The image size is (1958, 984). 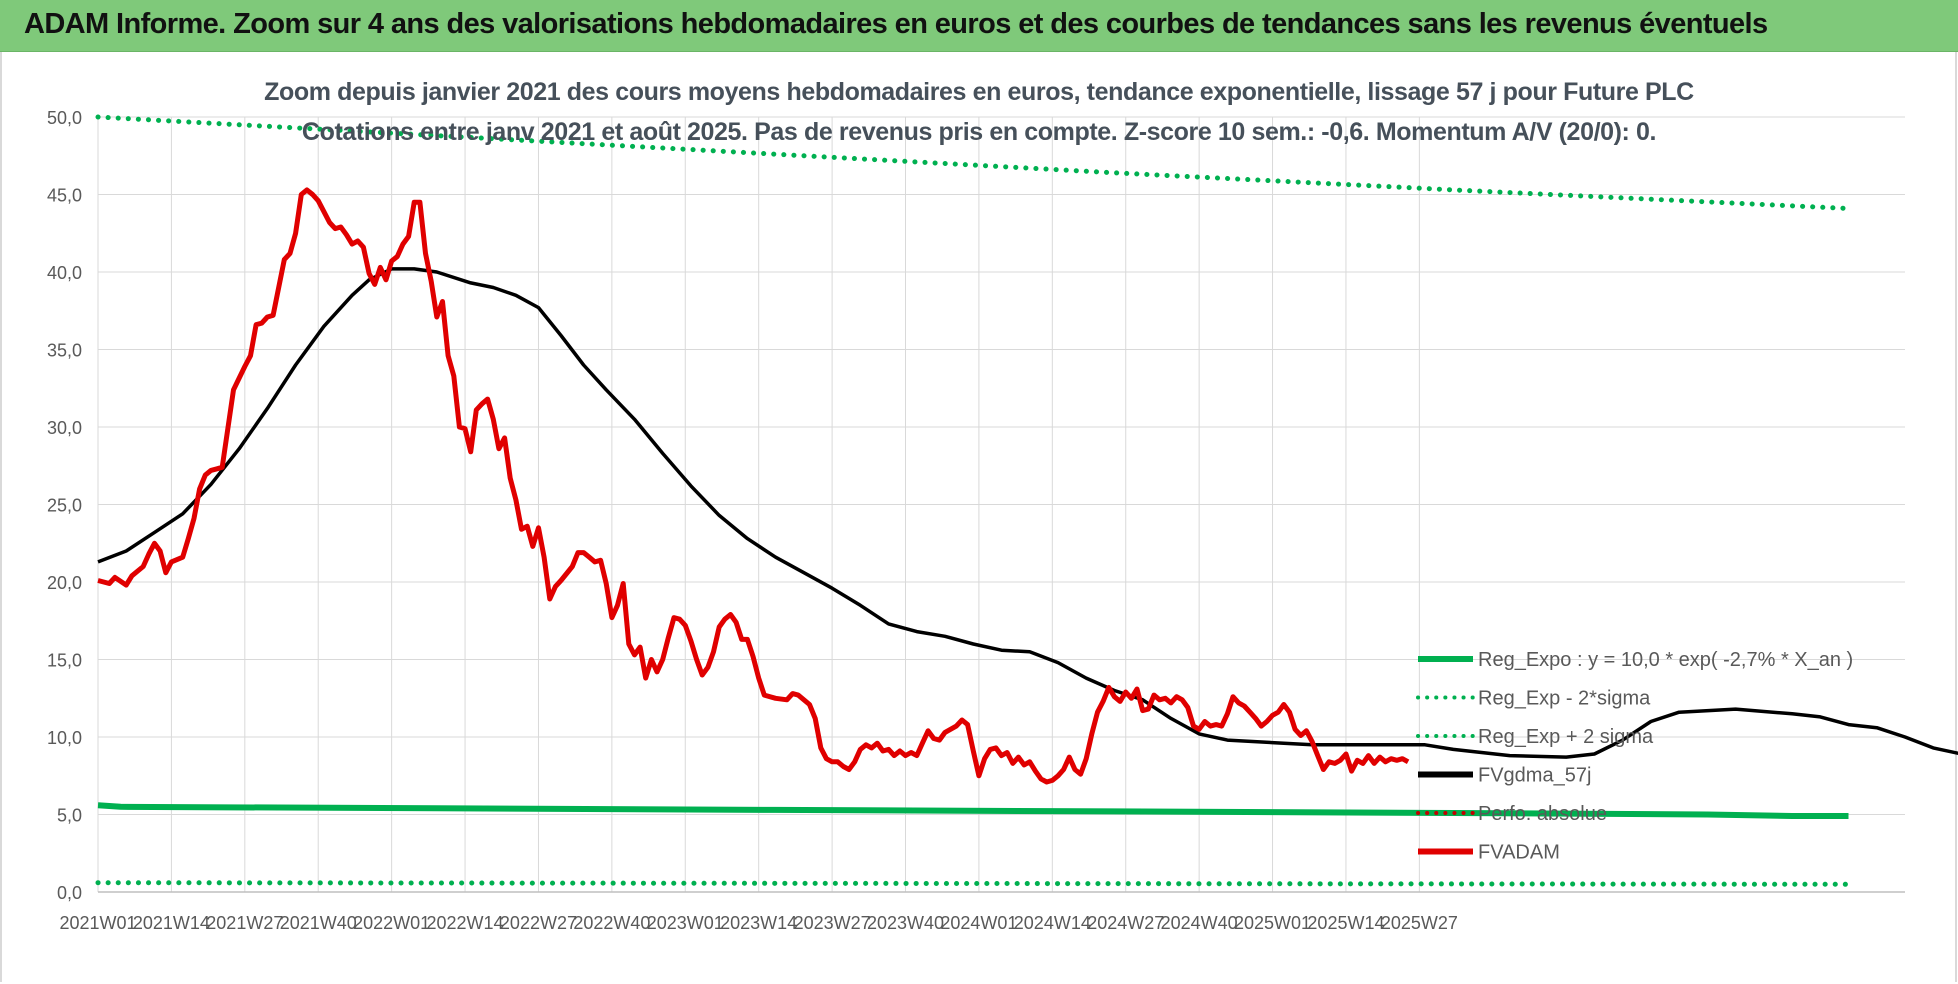 What do you see at coordinates (244, 923) in the screenshot?
I see `x-tick-label: 2021W27` at bounding box center [244, 923].